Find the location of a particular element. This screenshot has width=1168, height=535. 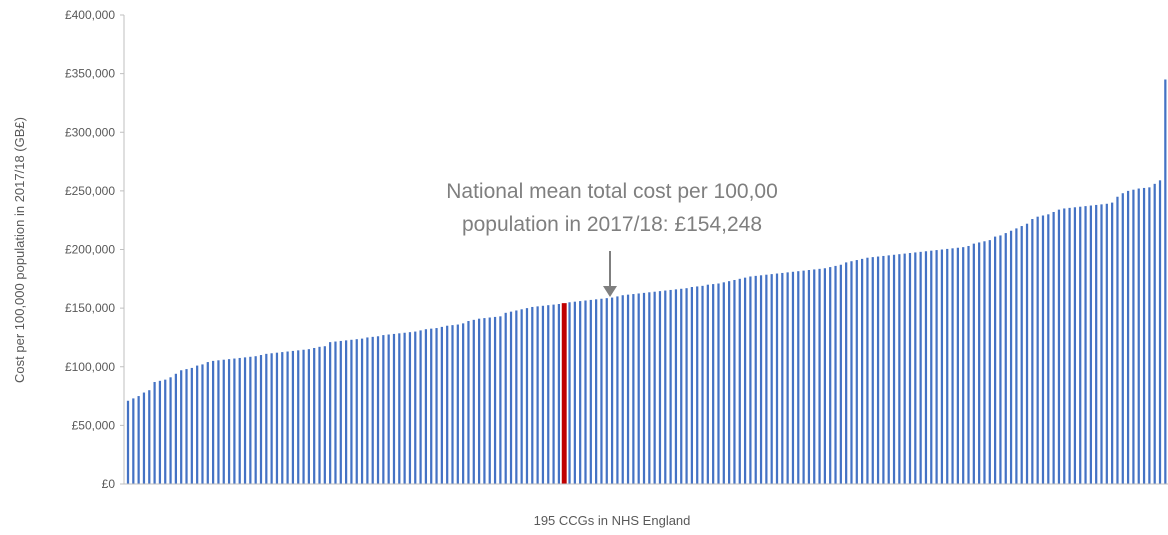

y-tick-label: £200,000 is located at coordinates (90, 250).